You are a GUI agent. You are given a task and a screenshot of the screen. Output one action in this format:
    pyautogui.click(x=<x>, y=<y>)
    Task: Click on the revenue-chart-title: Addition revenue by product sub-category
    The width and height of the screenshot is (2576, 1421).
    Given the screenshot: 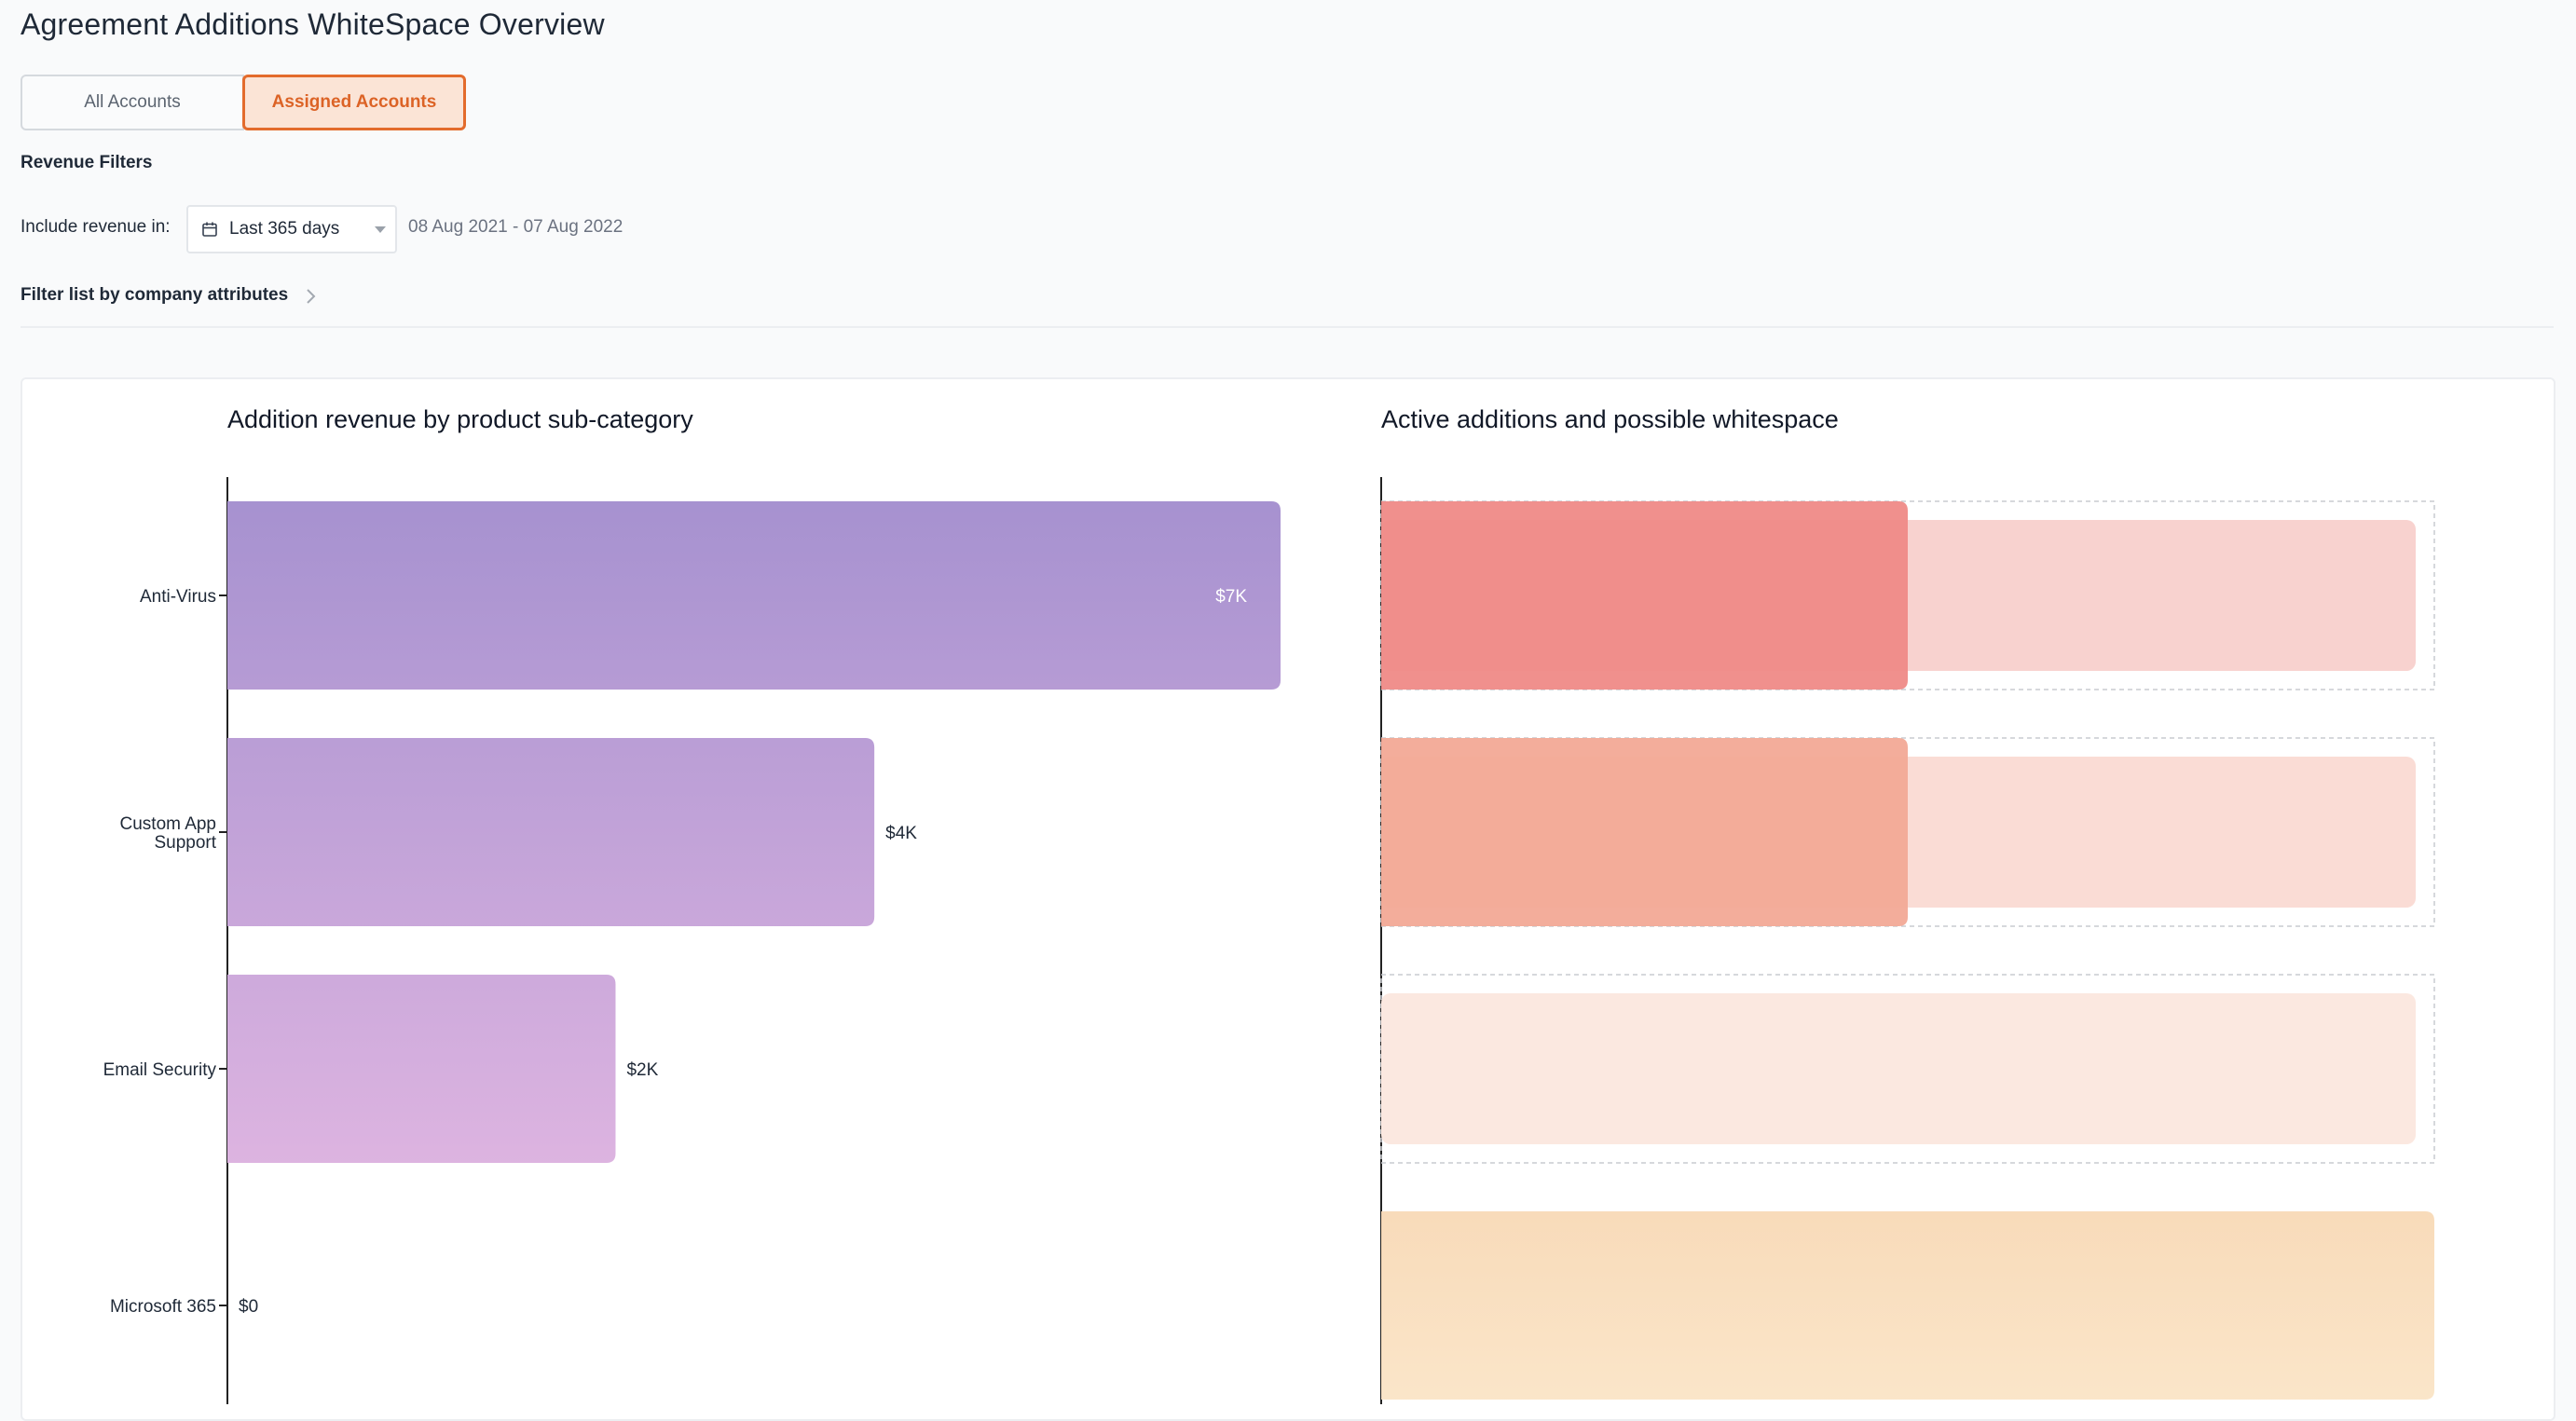 What is the action you would take?
    pyautogui.click(x=460, y=419)
    